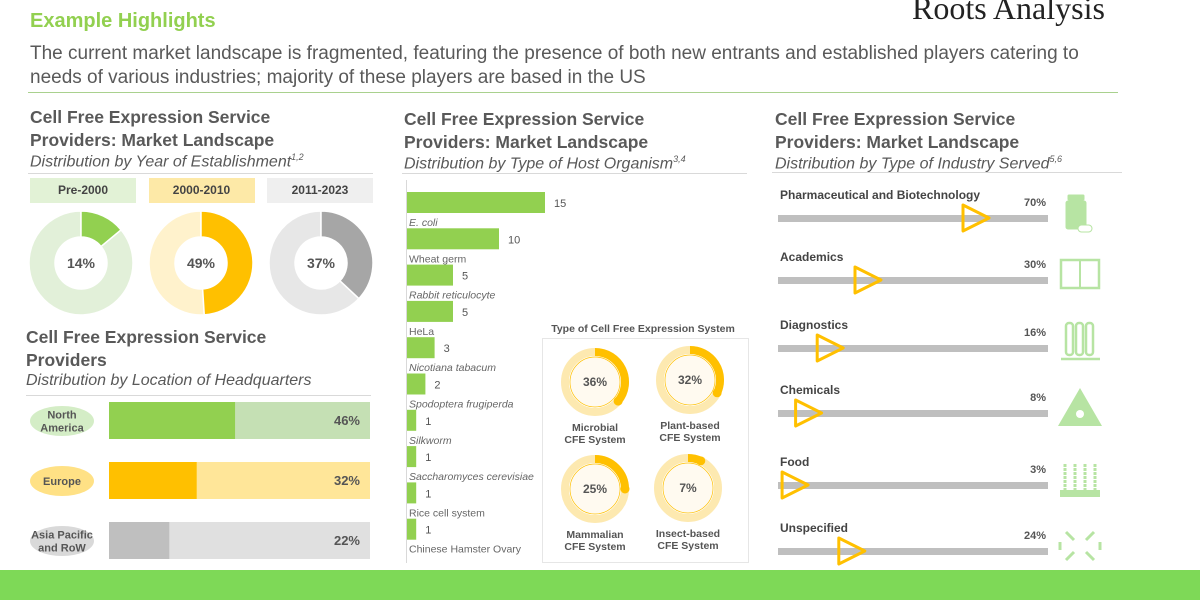 This screenshot has width=1200, height=600. Describe the element at coordinates (321, 263) in the screenshot. I see `donut-label: 37%` at that location.